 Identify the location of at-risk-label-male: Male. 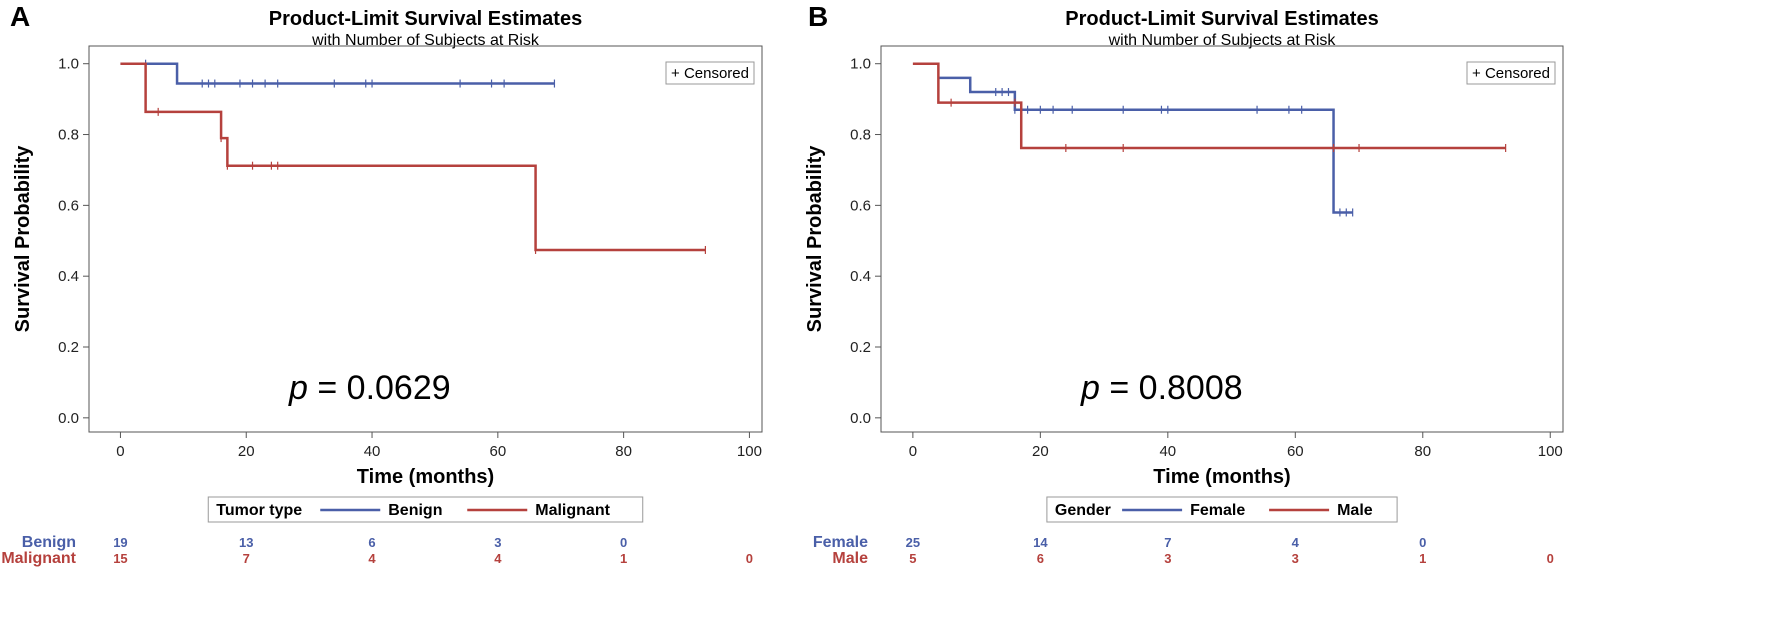
(850, 558).